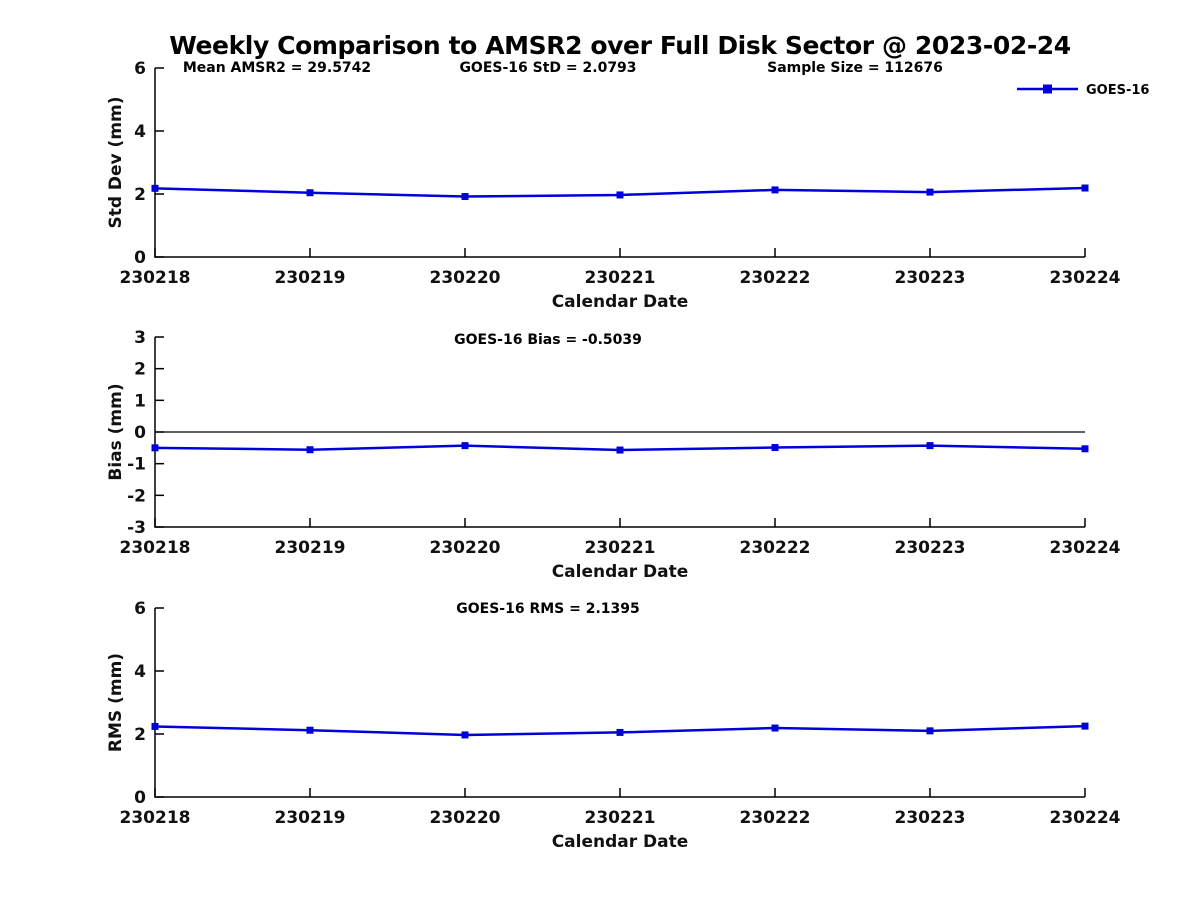 This screenshot has height=900, width=1200. Describe the element at coordinates (116, 702) in the screenshot. I see `y-axis-label: RMS (mm)` at that location.